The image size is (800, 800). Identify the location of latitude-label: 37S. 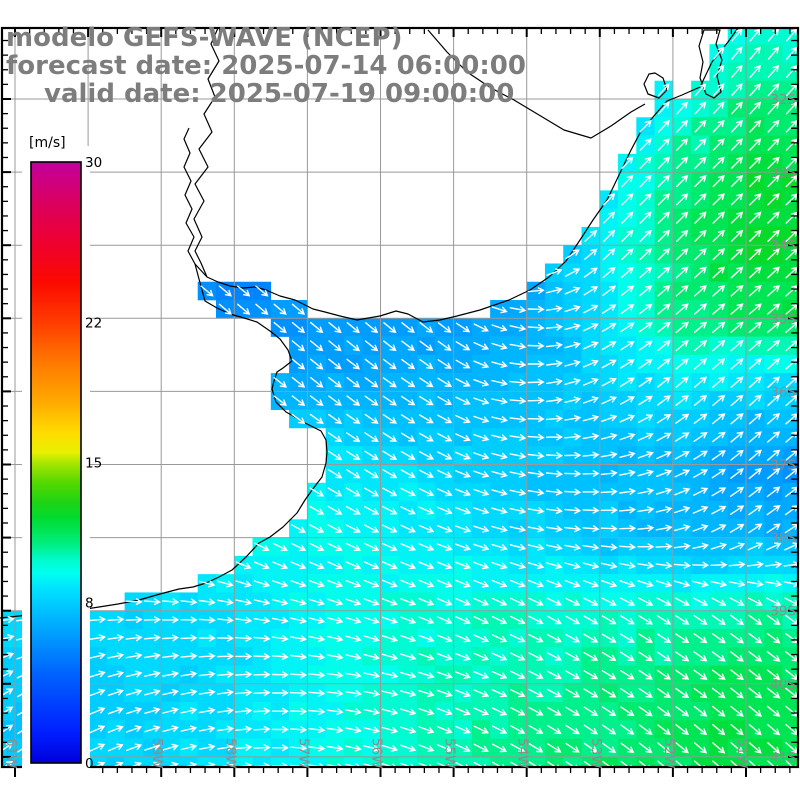
(783, 466).